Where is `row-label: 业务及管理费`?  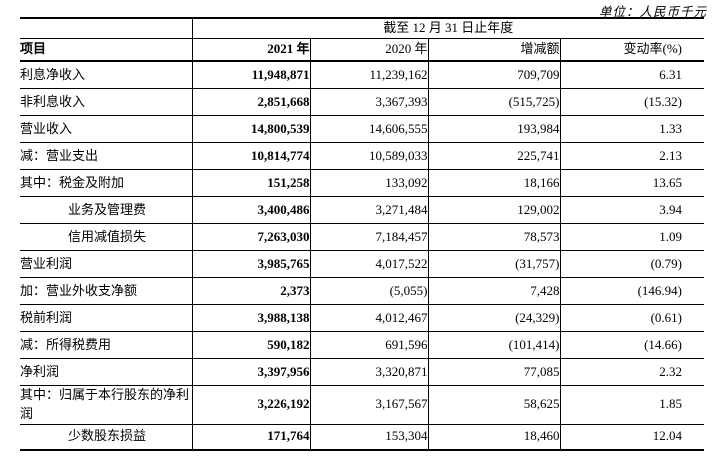 row-label: 业务及管理费 is located at coordinates (106, 210).